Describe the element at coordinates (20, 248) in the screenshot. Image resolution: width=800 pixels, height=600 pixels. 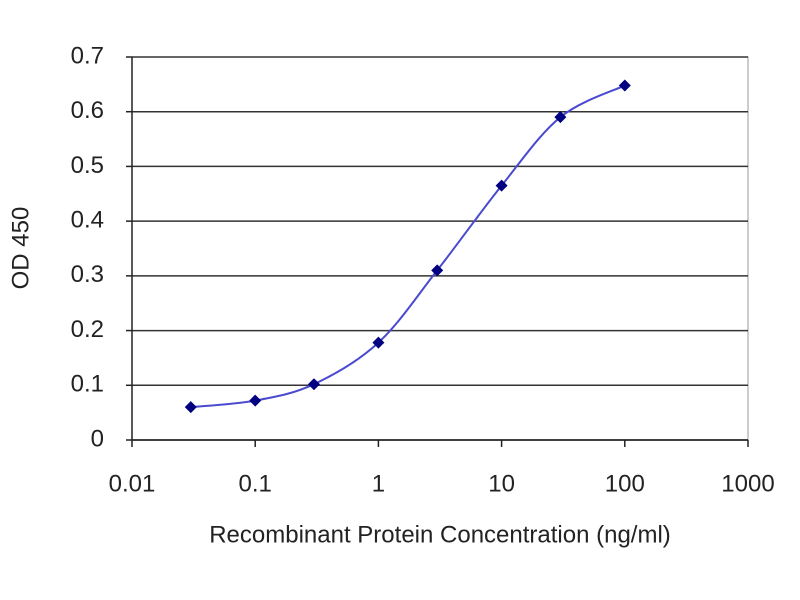
I see `y-axis-label: OD 450` at that location.